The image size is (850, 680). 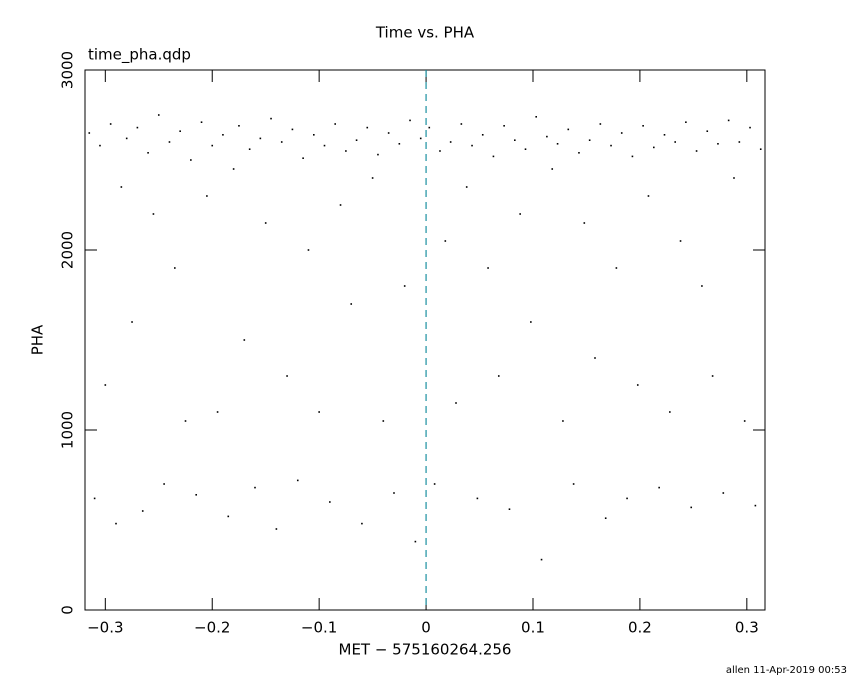 I want to click on y-tick-label: 0, so click(x=68, y=610).